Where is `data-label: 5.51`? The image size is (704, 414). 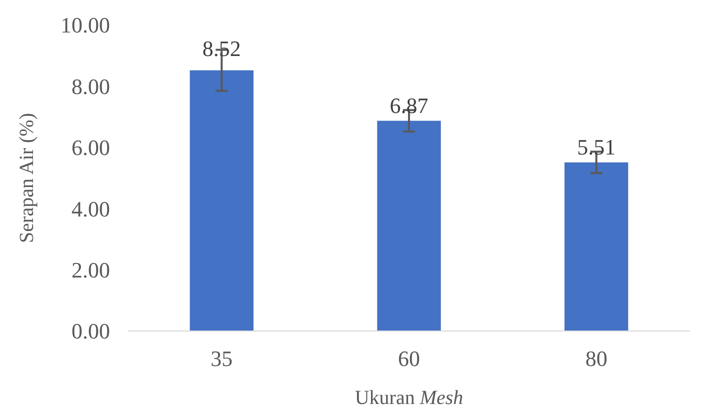 data-label: 5.51 is located at coordinates (596, 147).